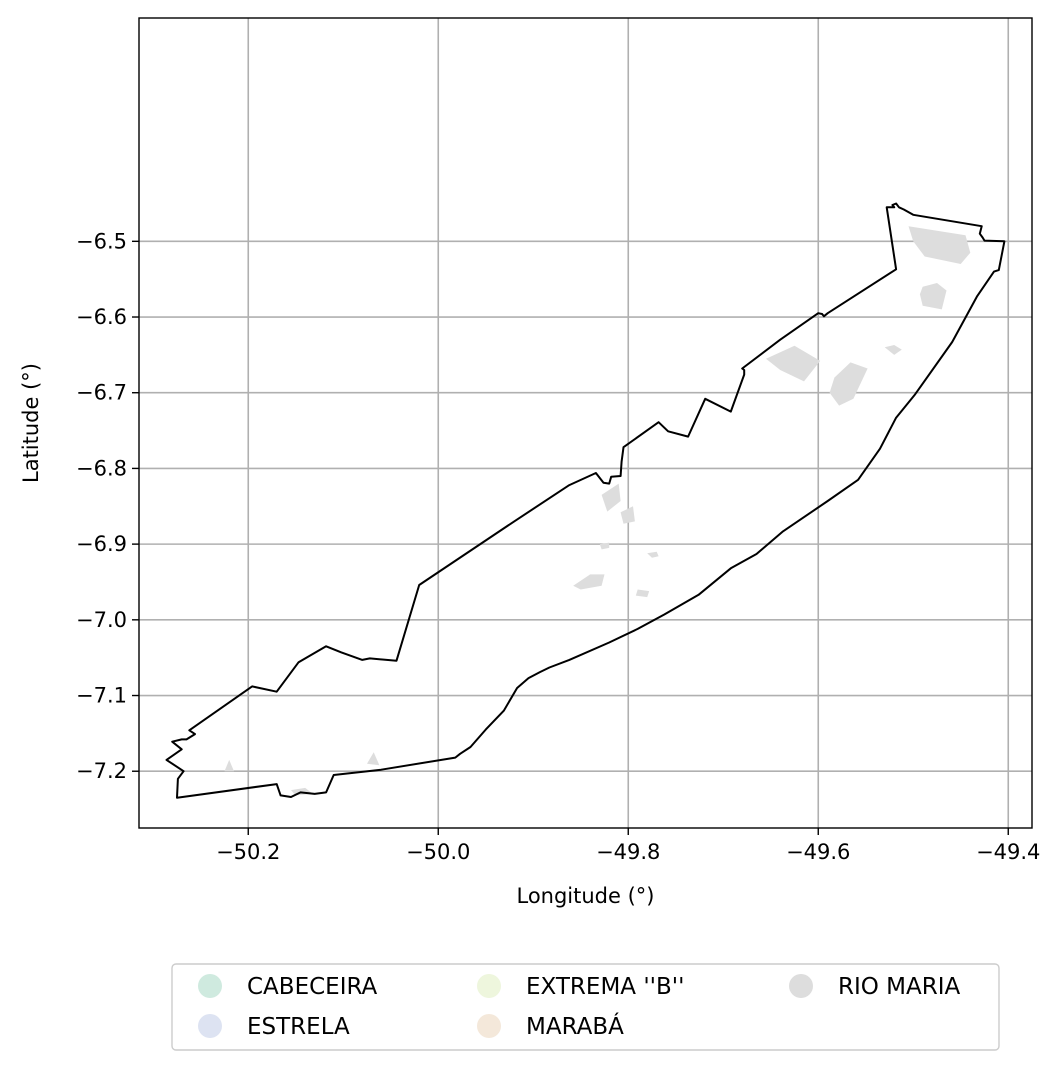  I want to click on y-tick-label: −6.5, so click(101, 241).